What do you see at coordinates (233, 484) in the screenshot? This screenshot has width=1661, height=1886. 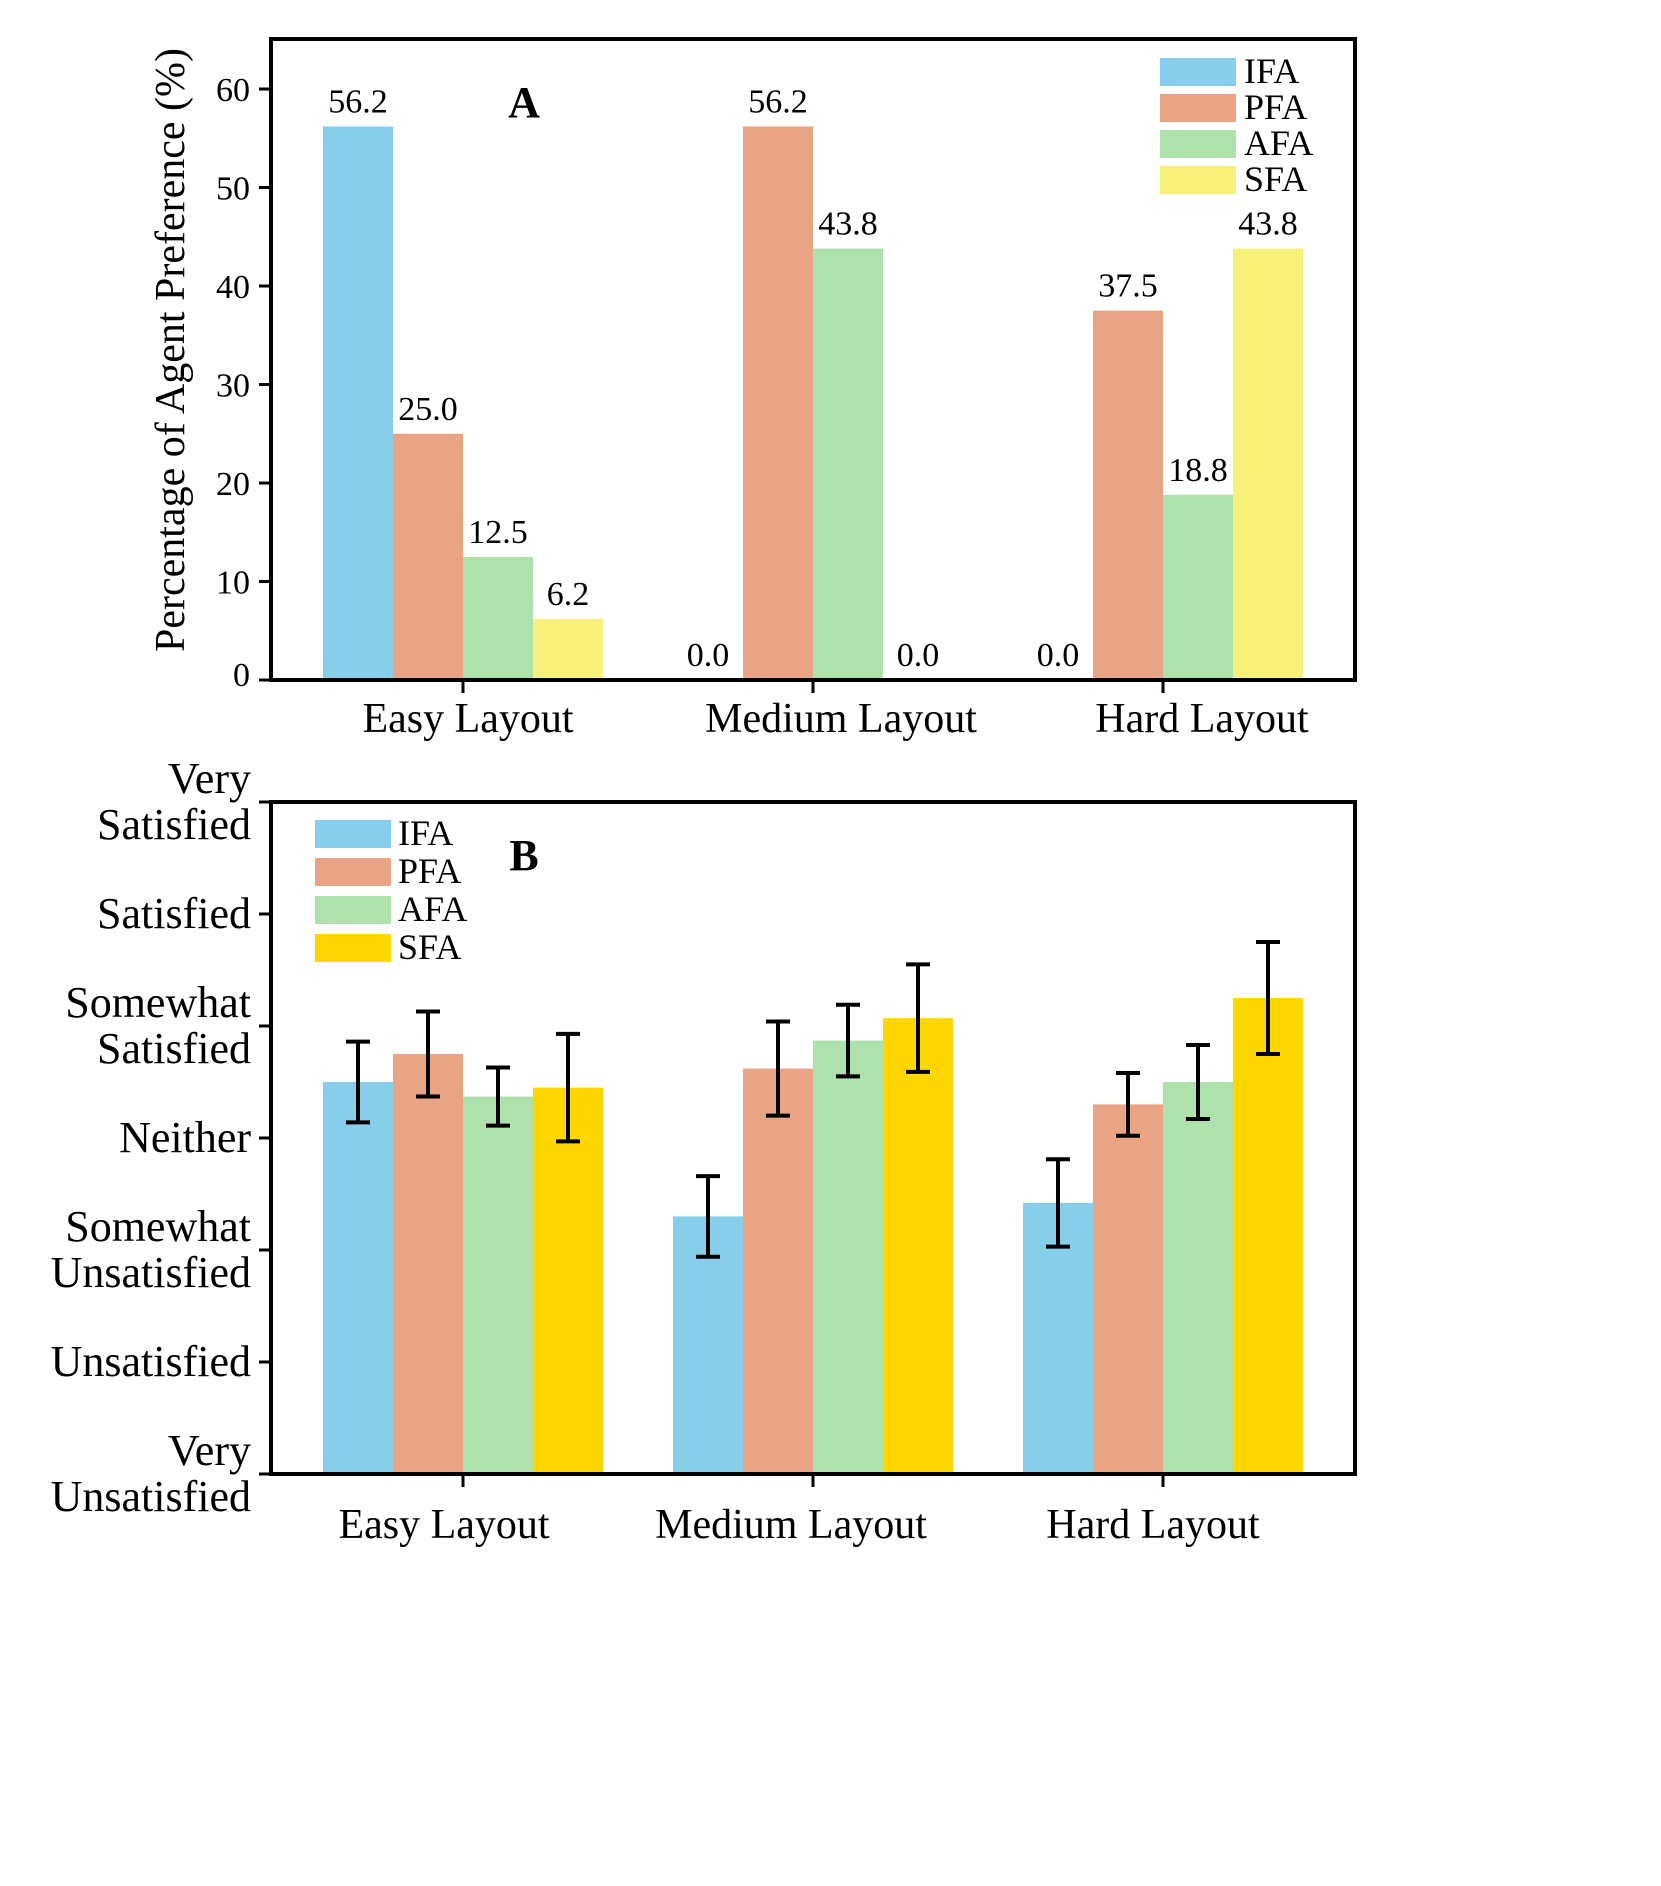 I see `y-tick-label-a: 20` at bounding box center [233, 484].